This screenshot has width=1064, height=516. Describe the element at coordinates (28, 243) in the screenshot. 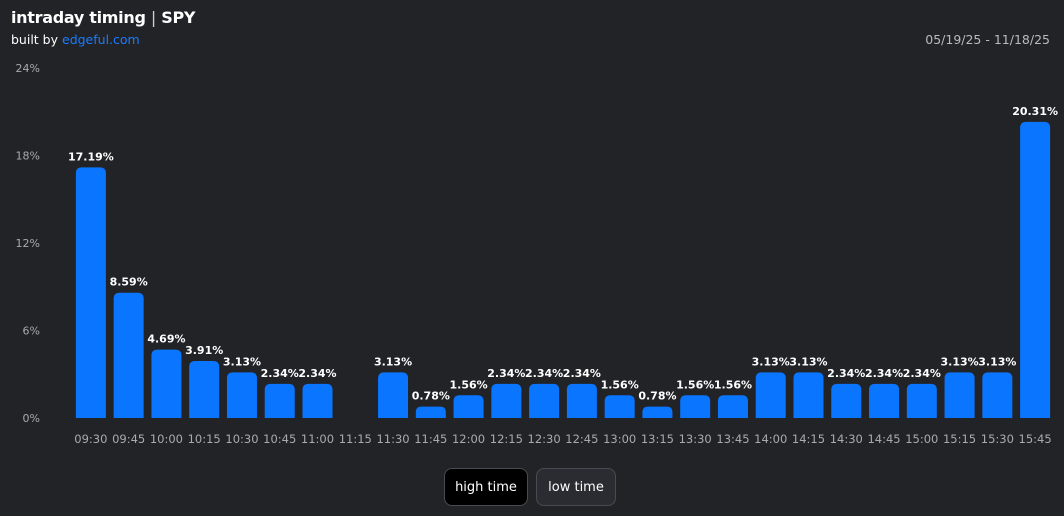

I see `y-tick-label: 12%` at that location.